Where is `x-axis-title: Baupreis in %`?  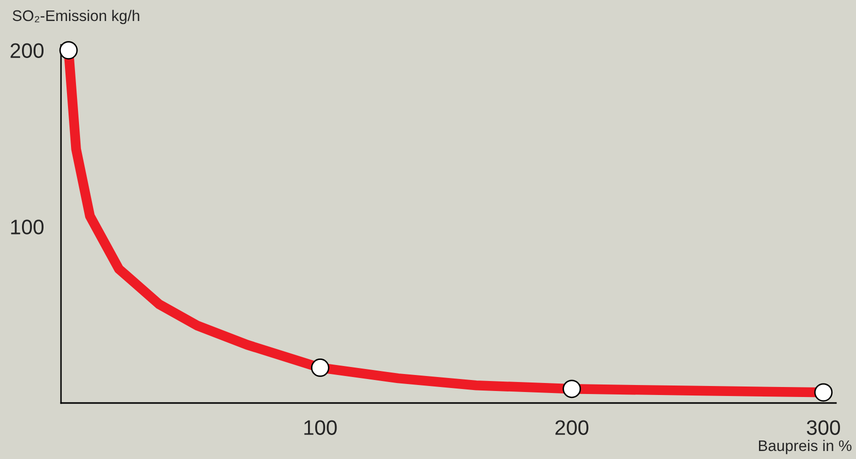
x-axis-title: Baupreis in % is located at coordinates (805, 447).